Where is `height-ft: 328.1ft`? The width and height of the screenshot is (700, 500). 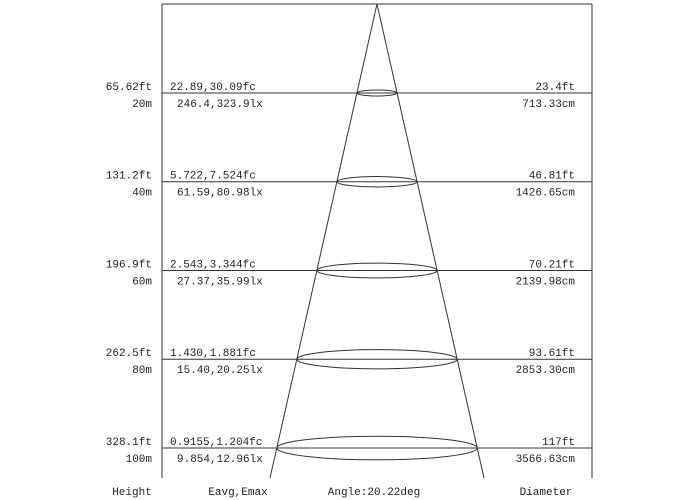
height-ft: 328.1ft is located at coordinates (129, 443).